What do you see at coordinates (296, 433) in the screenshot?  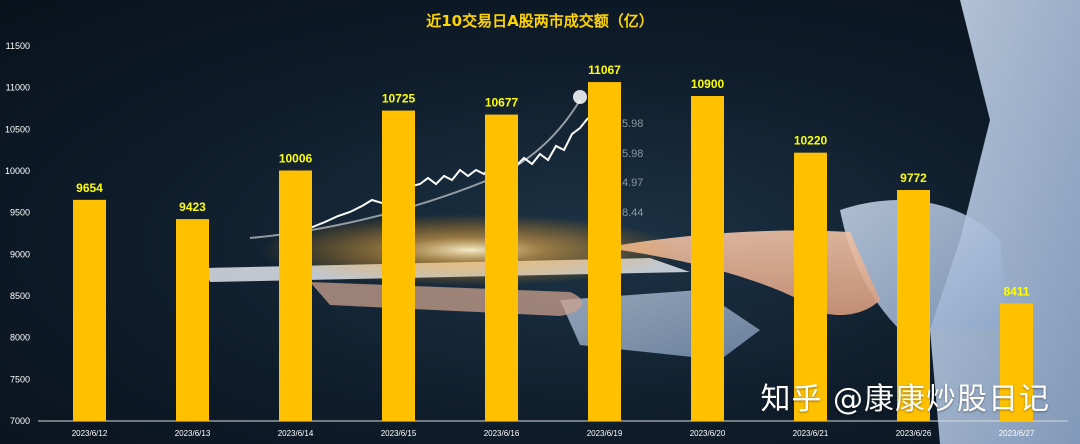 I see `x-tick-label: 2023/6/14` at bounding box center [296, 433].